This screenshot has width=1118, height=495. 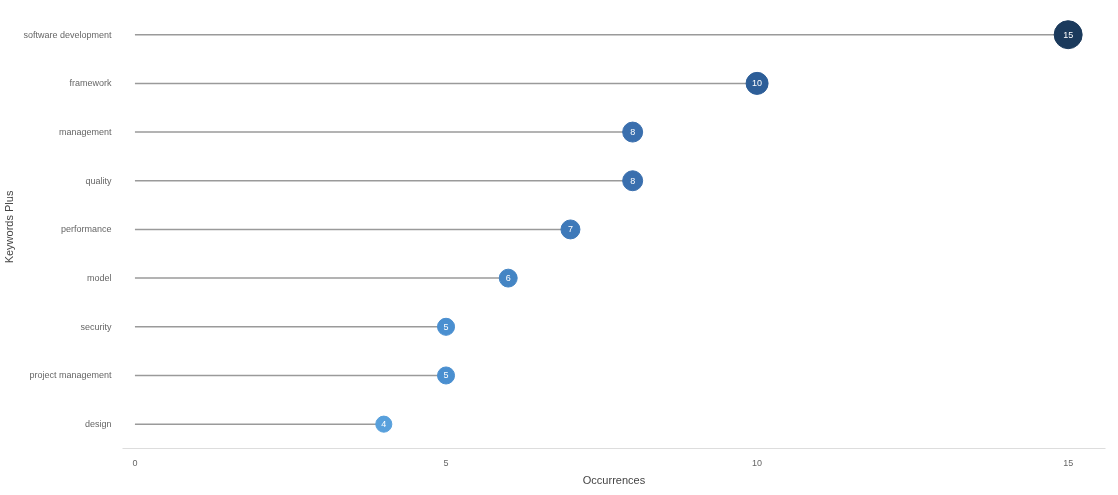 What do you see at coordinates (67, 34) in the screenshot?
I see `y-tick-label: software development` at bounding box center [67, 34].